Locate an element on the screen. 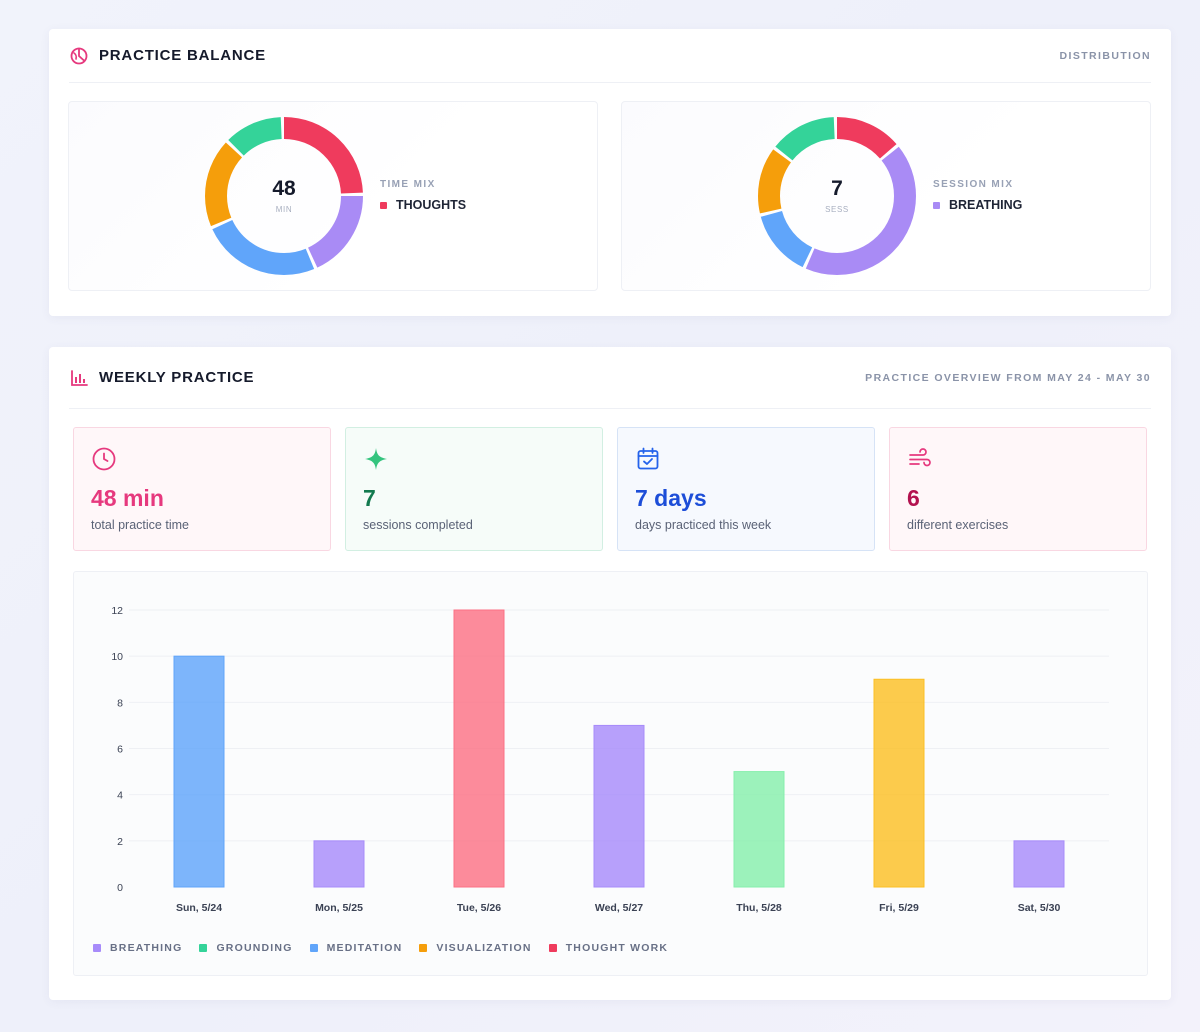 The width and height of the screenshot is (1200, 1032). x-tick-label: Mon, 5/25 is located at coordinates (339, 908).